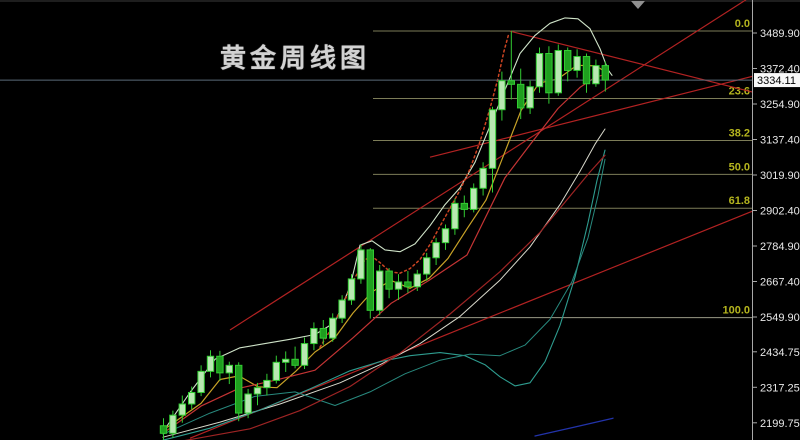  I want to click on price-tag-value: 3334.11, so click(776, 81).